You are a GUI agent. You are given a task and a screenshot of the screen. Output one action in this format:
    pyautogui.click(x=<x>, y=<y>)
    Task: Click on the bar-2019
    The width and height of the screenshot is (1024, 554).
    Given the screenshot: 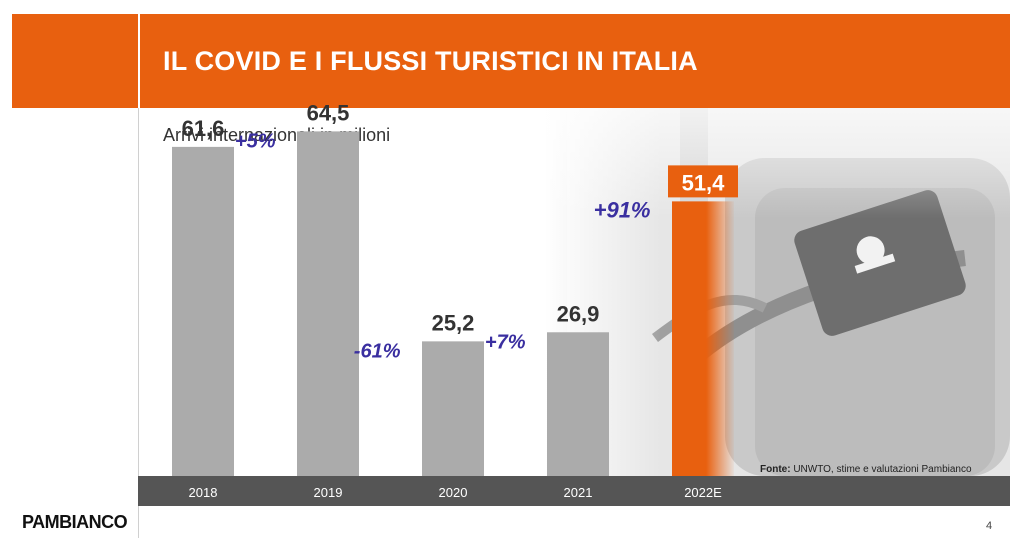 What is the action you would take?
    pyautogui.click(x=328, y=303)
    